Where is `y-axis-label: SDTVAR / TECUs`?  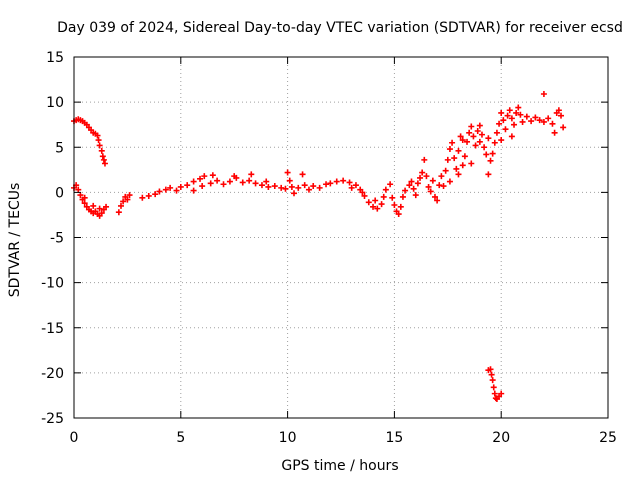 y-axis-label: SDTVAR / TECUs is located at coordinates (15, 240).